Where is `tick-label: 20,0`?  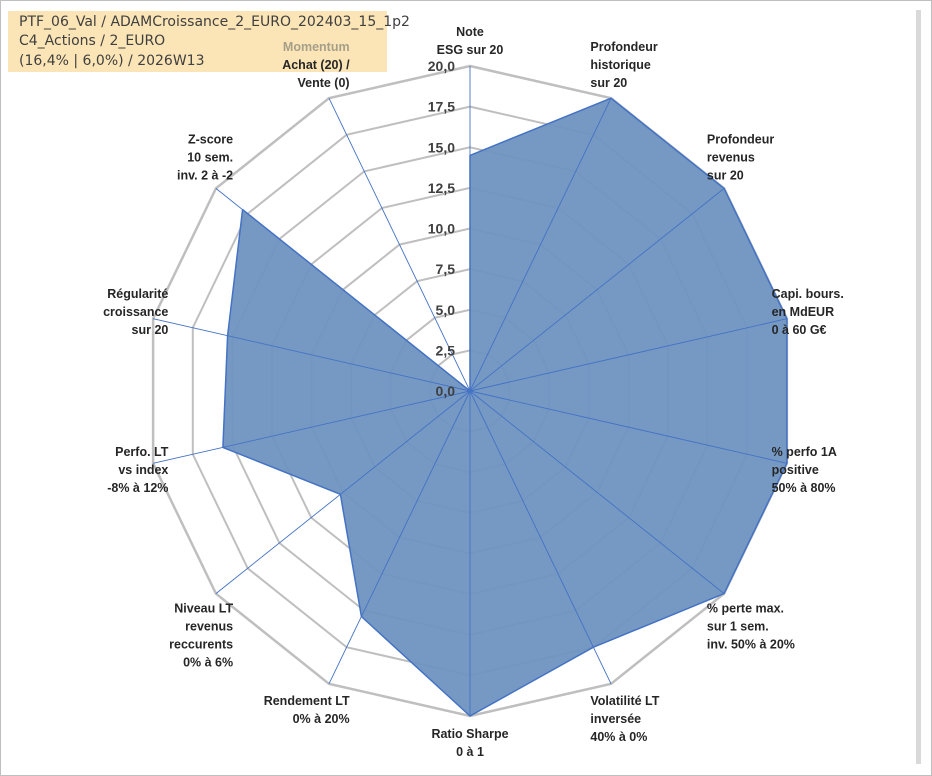
tick-label: 20,0 is located at coordinates (441, 66).